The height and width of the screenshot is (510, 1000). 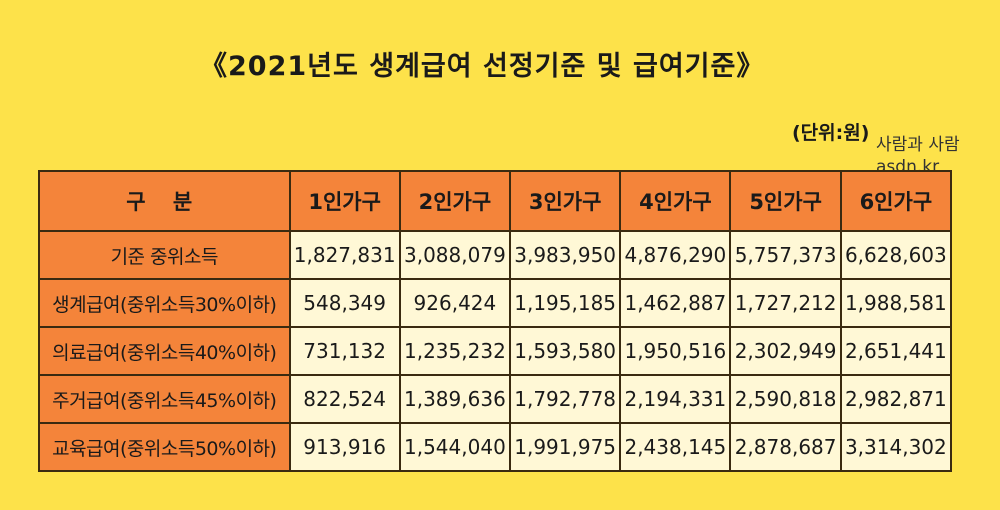 I want to click on watermark-line-1: 사람과 사람, so click(x=918, y=145).